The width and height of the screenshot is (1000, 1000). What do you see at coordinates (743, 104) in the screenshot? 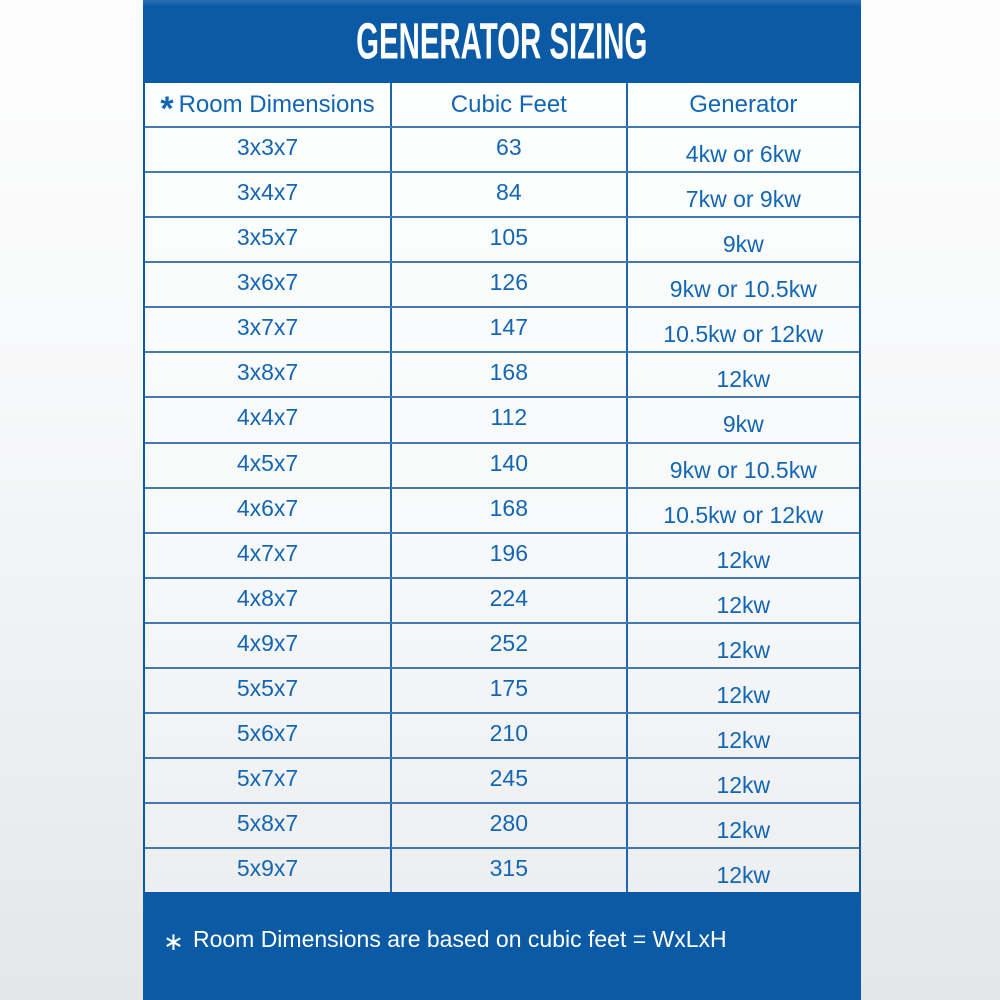
I see `header-generator: Generator` at bounding box center [743, 104].